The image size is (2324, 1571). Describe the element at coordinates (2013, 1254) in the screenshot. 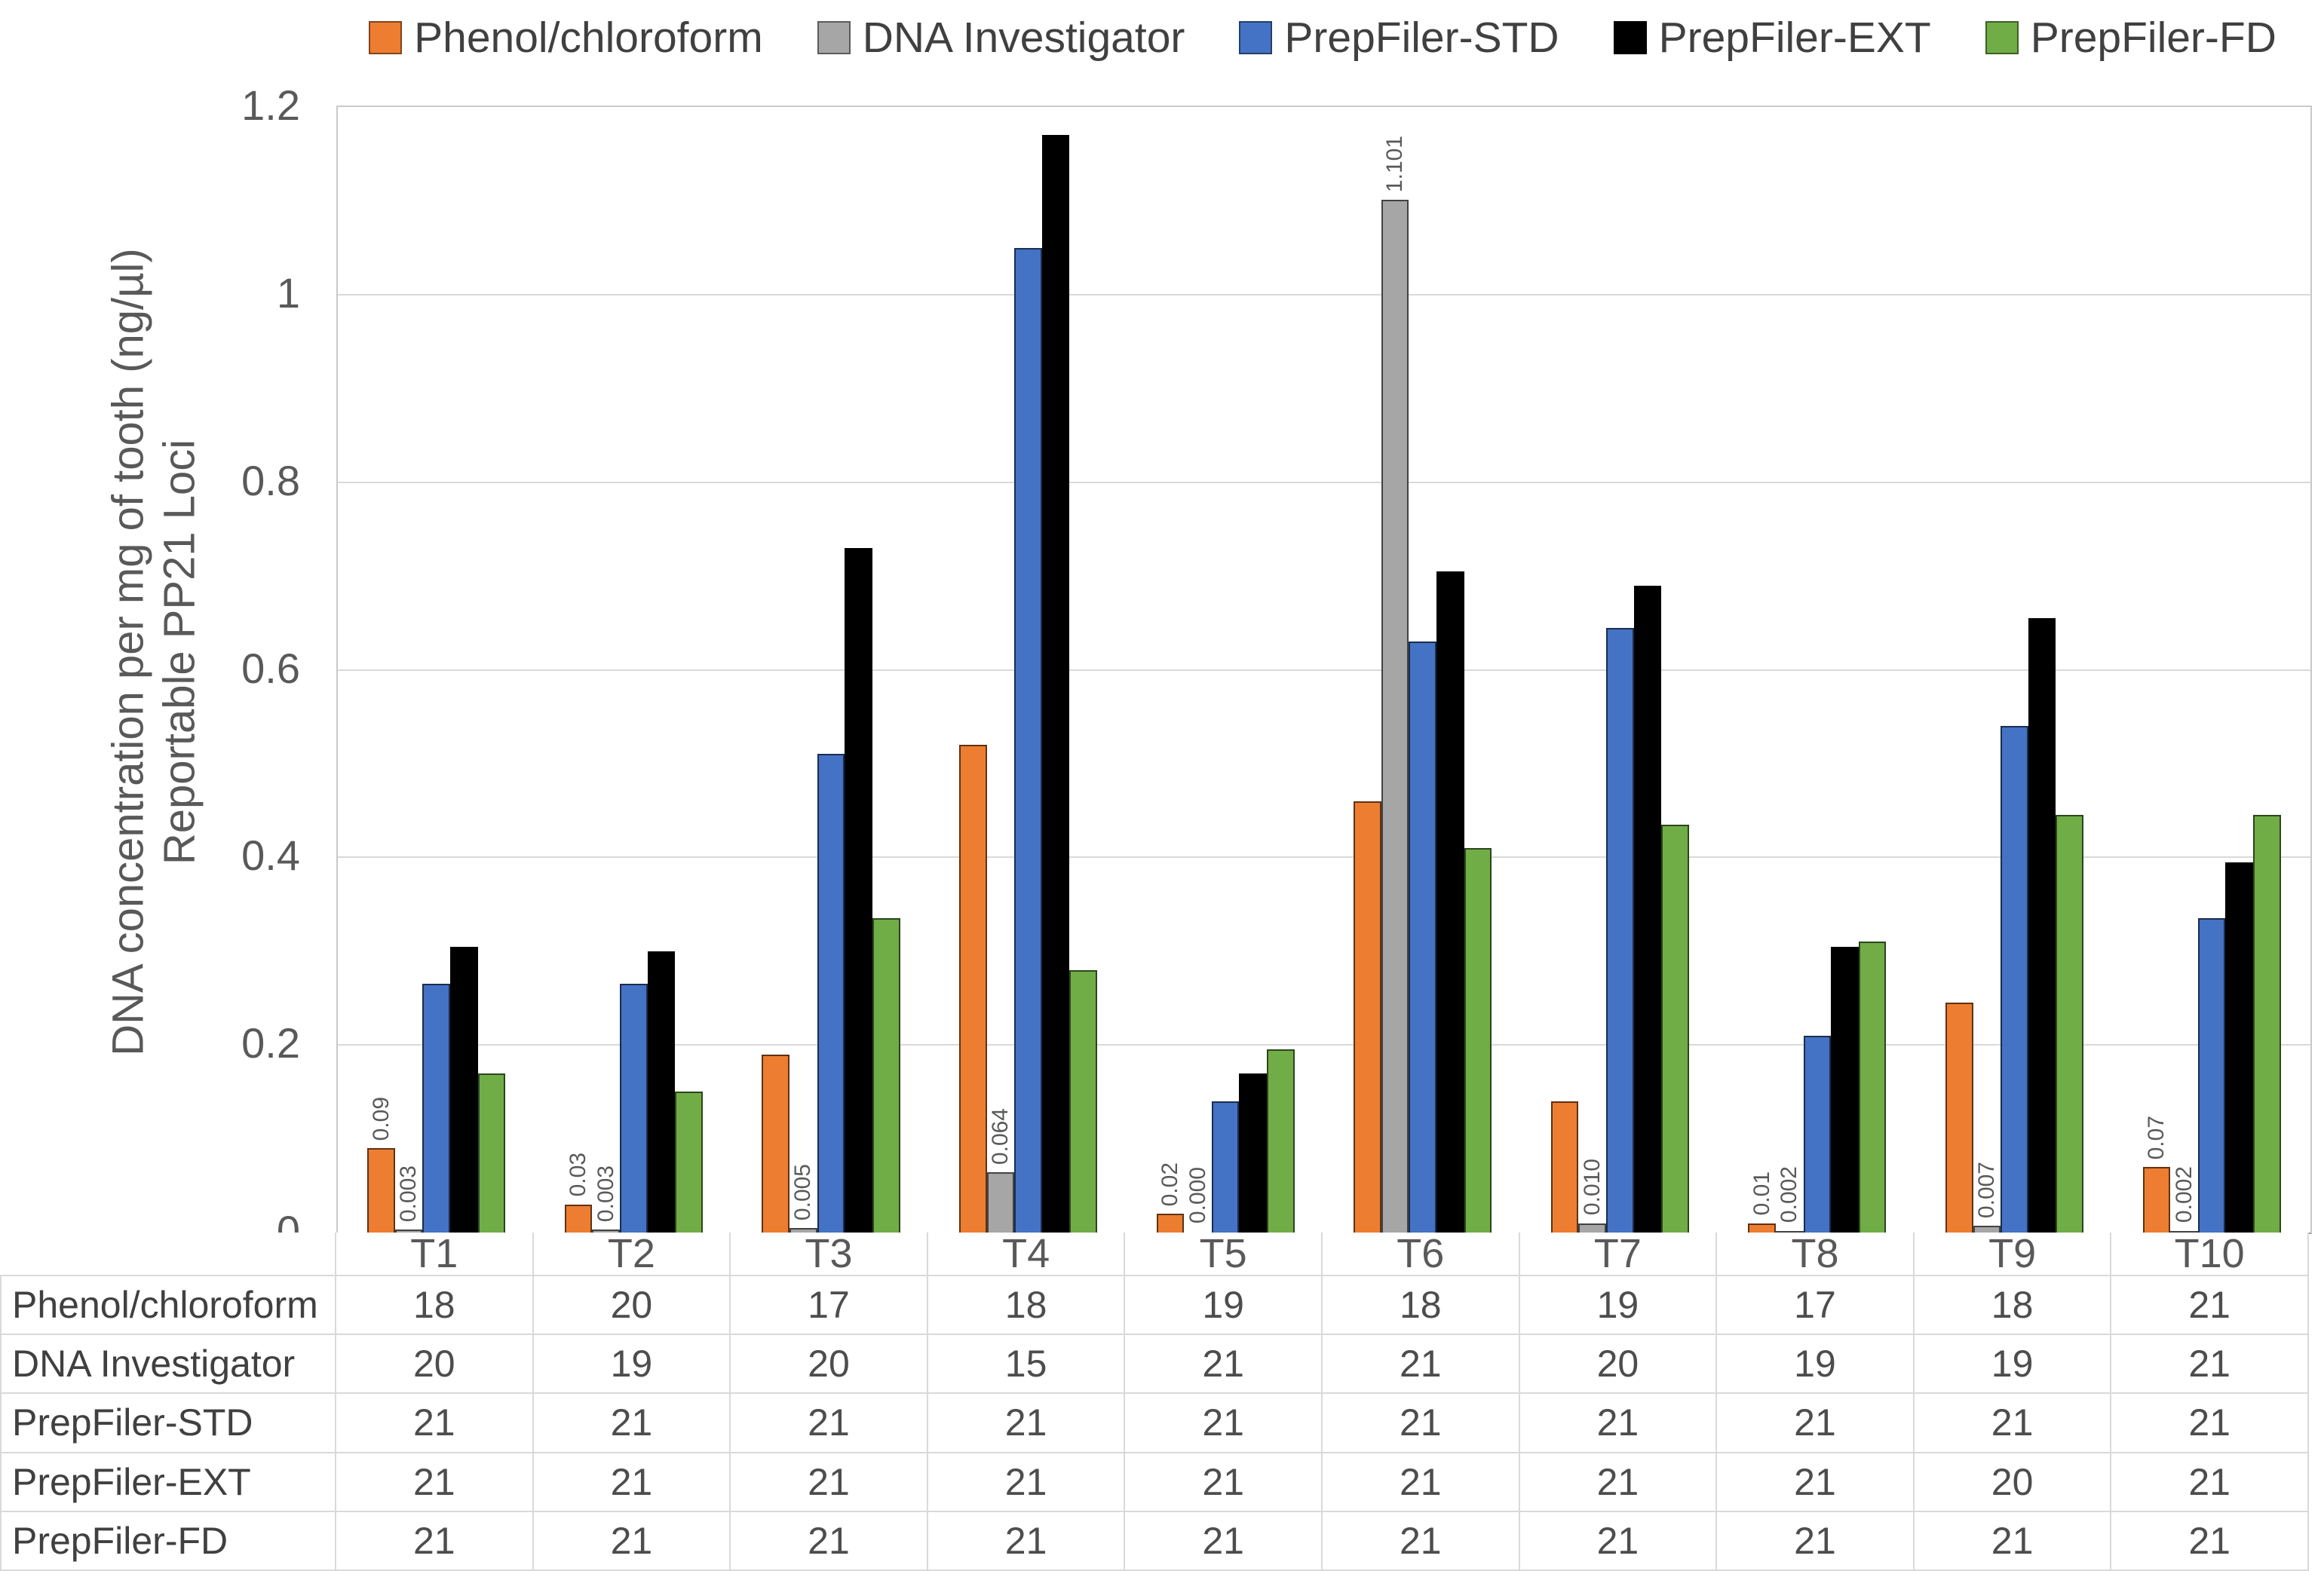

I see `category-label: T9` at that location.